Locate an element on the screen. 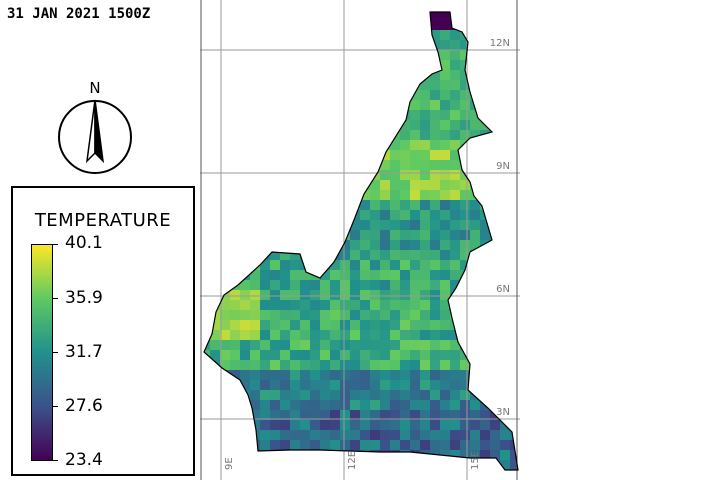 The width and height of the screenshot is (720, 480). compass-rose-icon: N is located at coordinates (95, 126).